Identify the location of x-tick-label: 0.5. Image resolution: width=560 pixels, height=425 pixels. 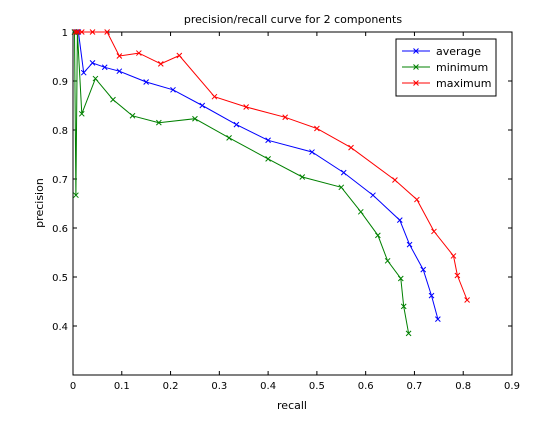
(317, 386).